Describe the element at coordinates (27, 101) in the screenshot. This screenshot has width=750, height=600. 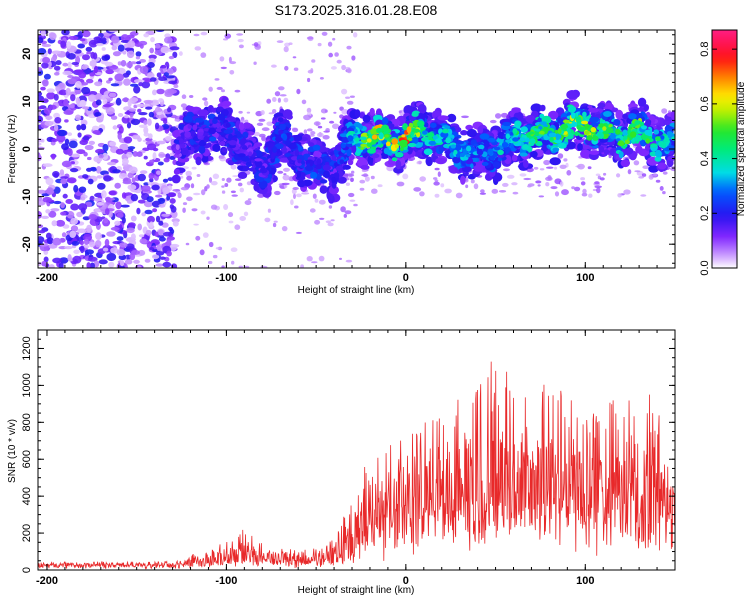
I see `heatmap-y-tick-label: 10` at that location.